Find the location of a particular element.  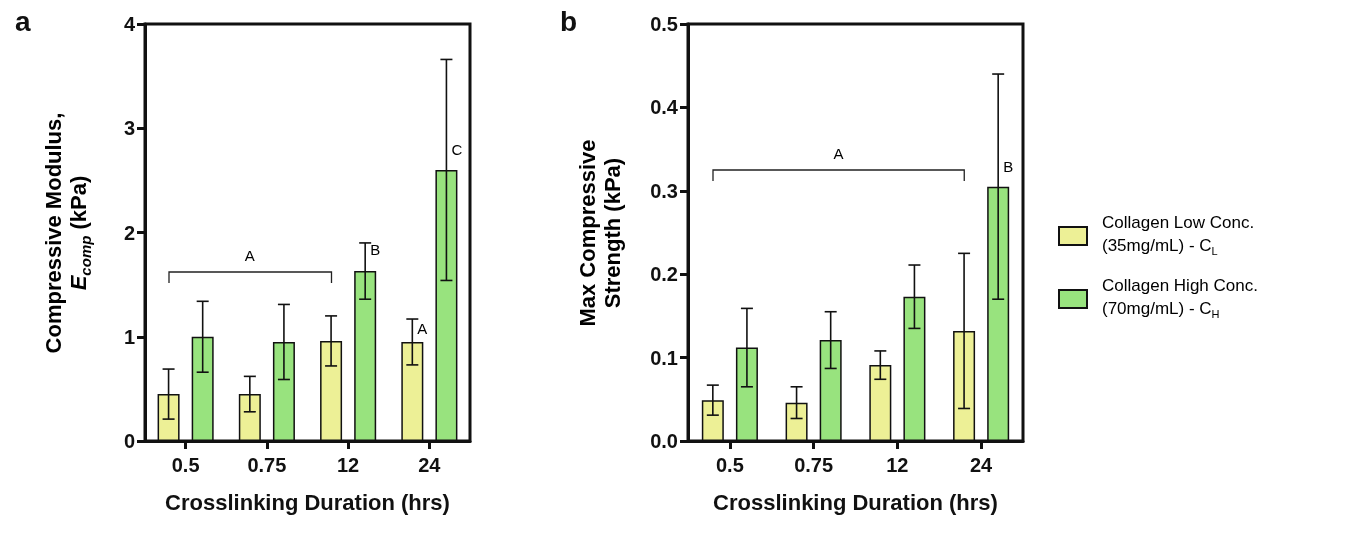

annotation: C is located at coordinates (457, 149).